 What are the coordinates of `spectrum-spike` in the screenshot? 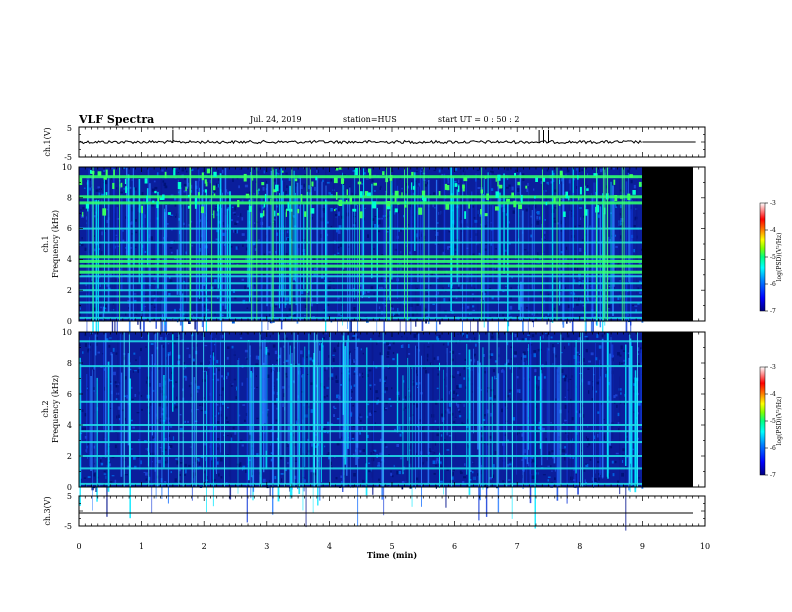 It's located at (93, 244).